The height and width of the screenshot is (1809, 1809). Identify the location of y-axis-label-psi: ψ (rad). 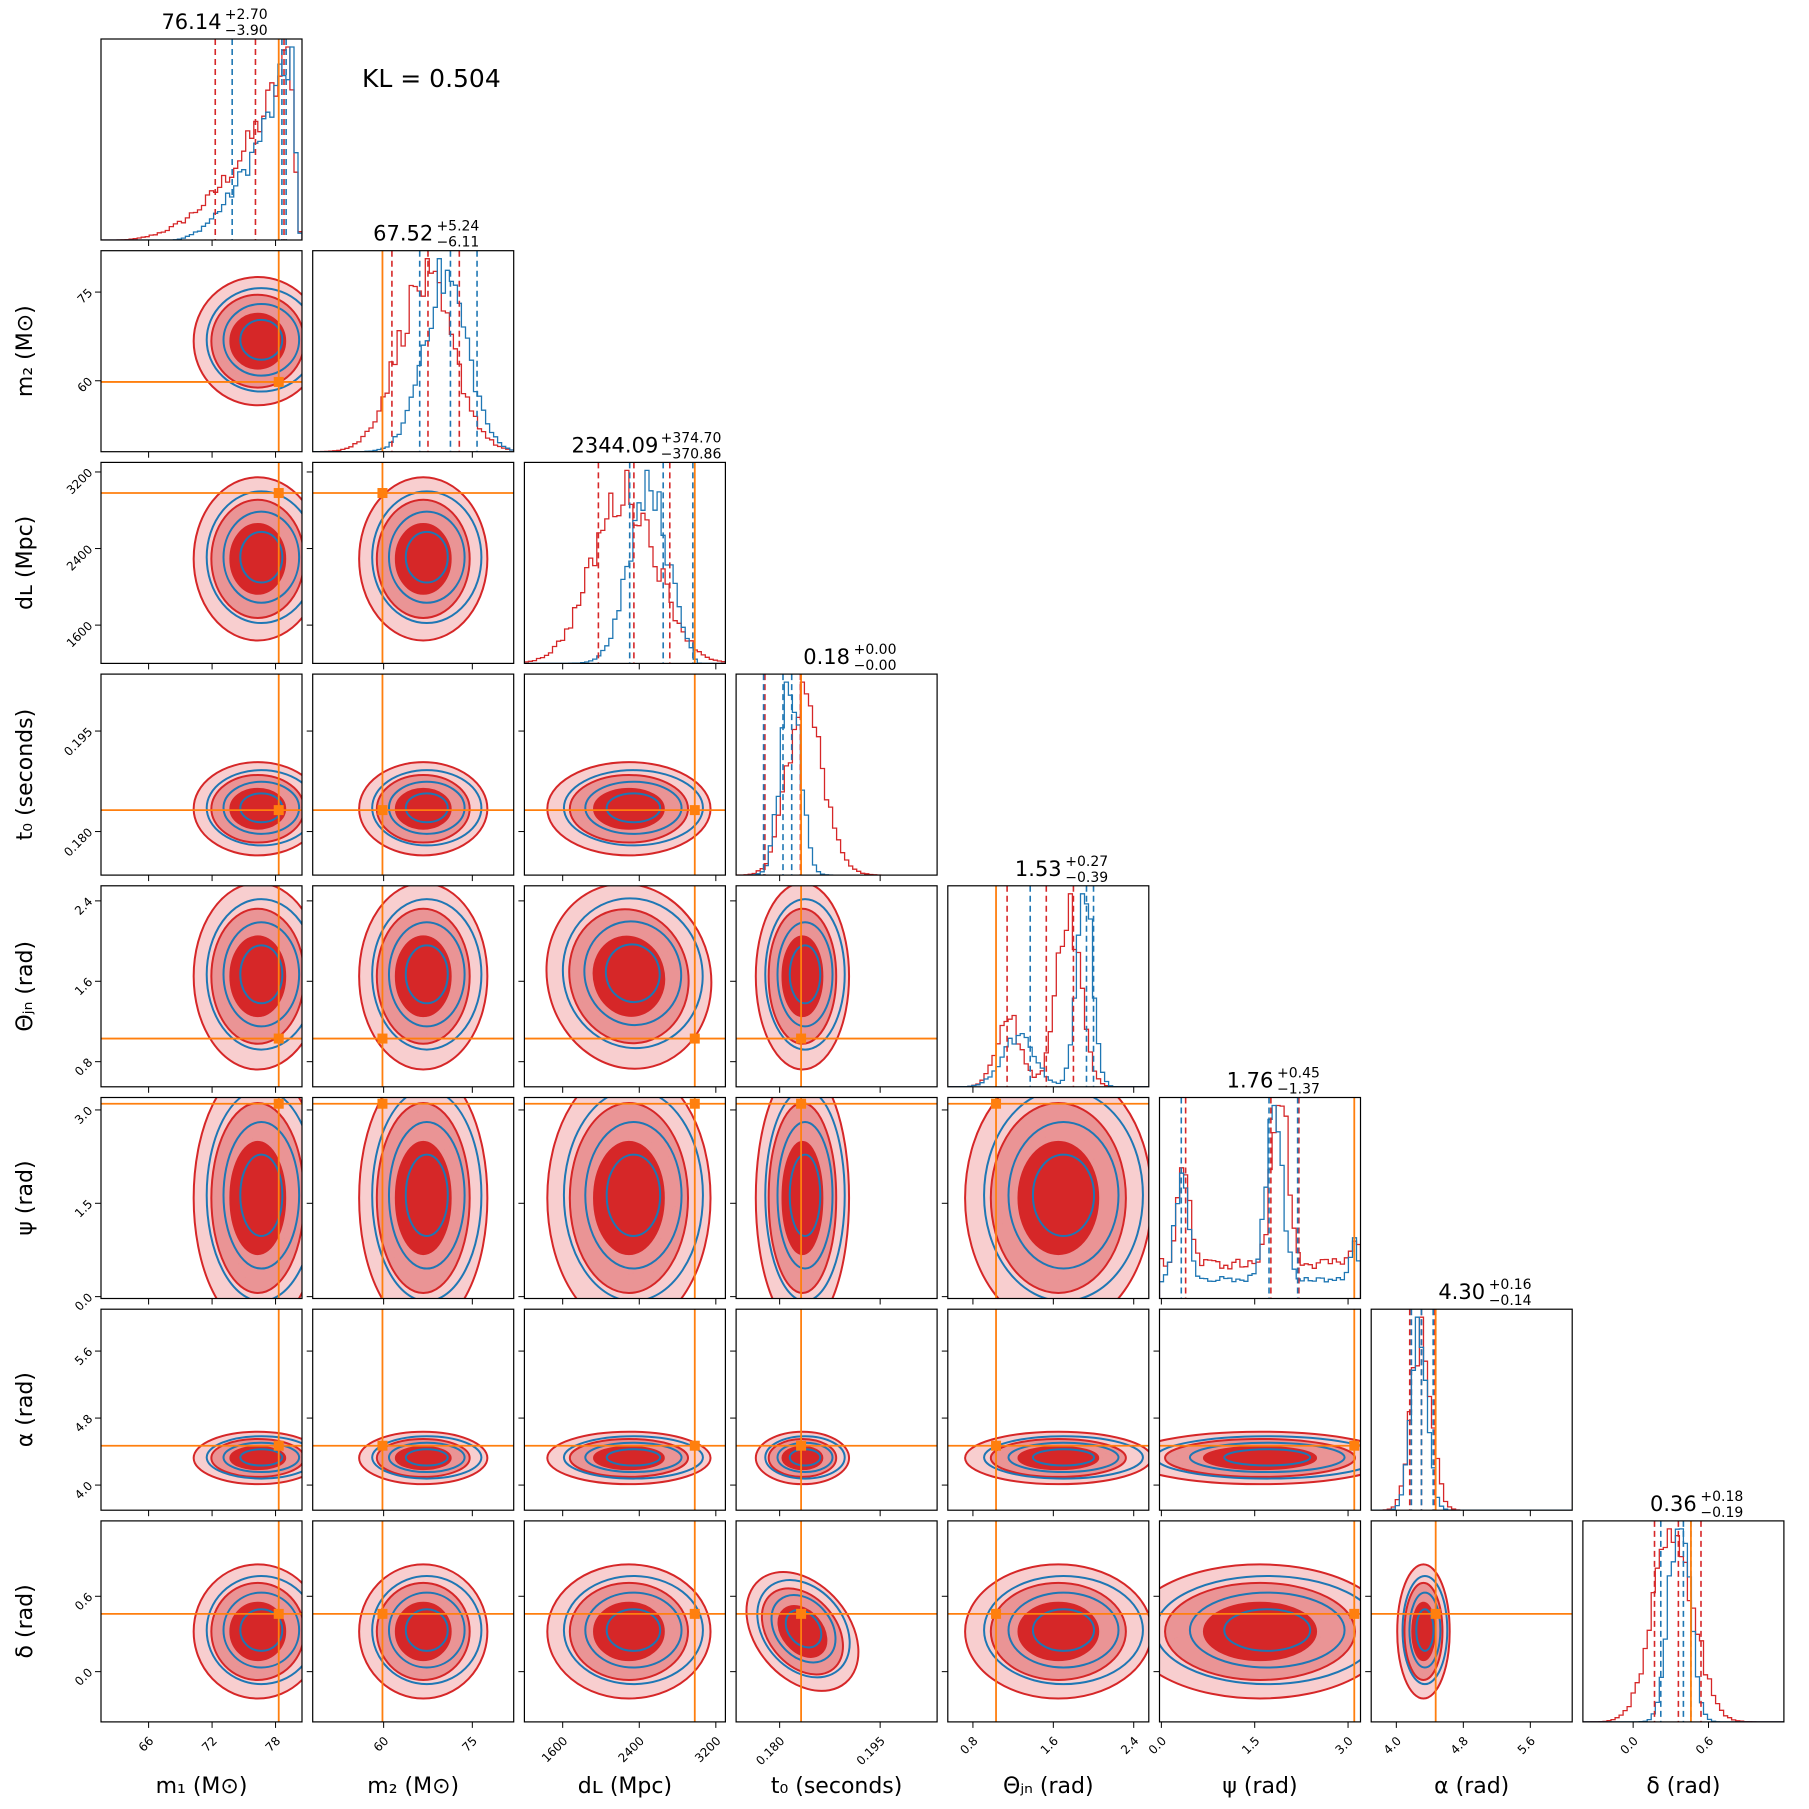
(25, 1197).